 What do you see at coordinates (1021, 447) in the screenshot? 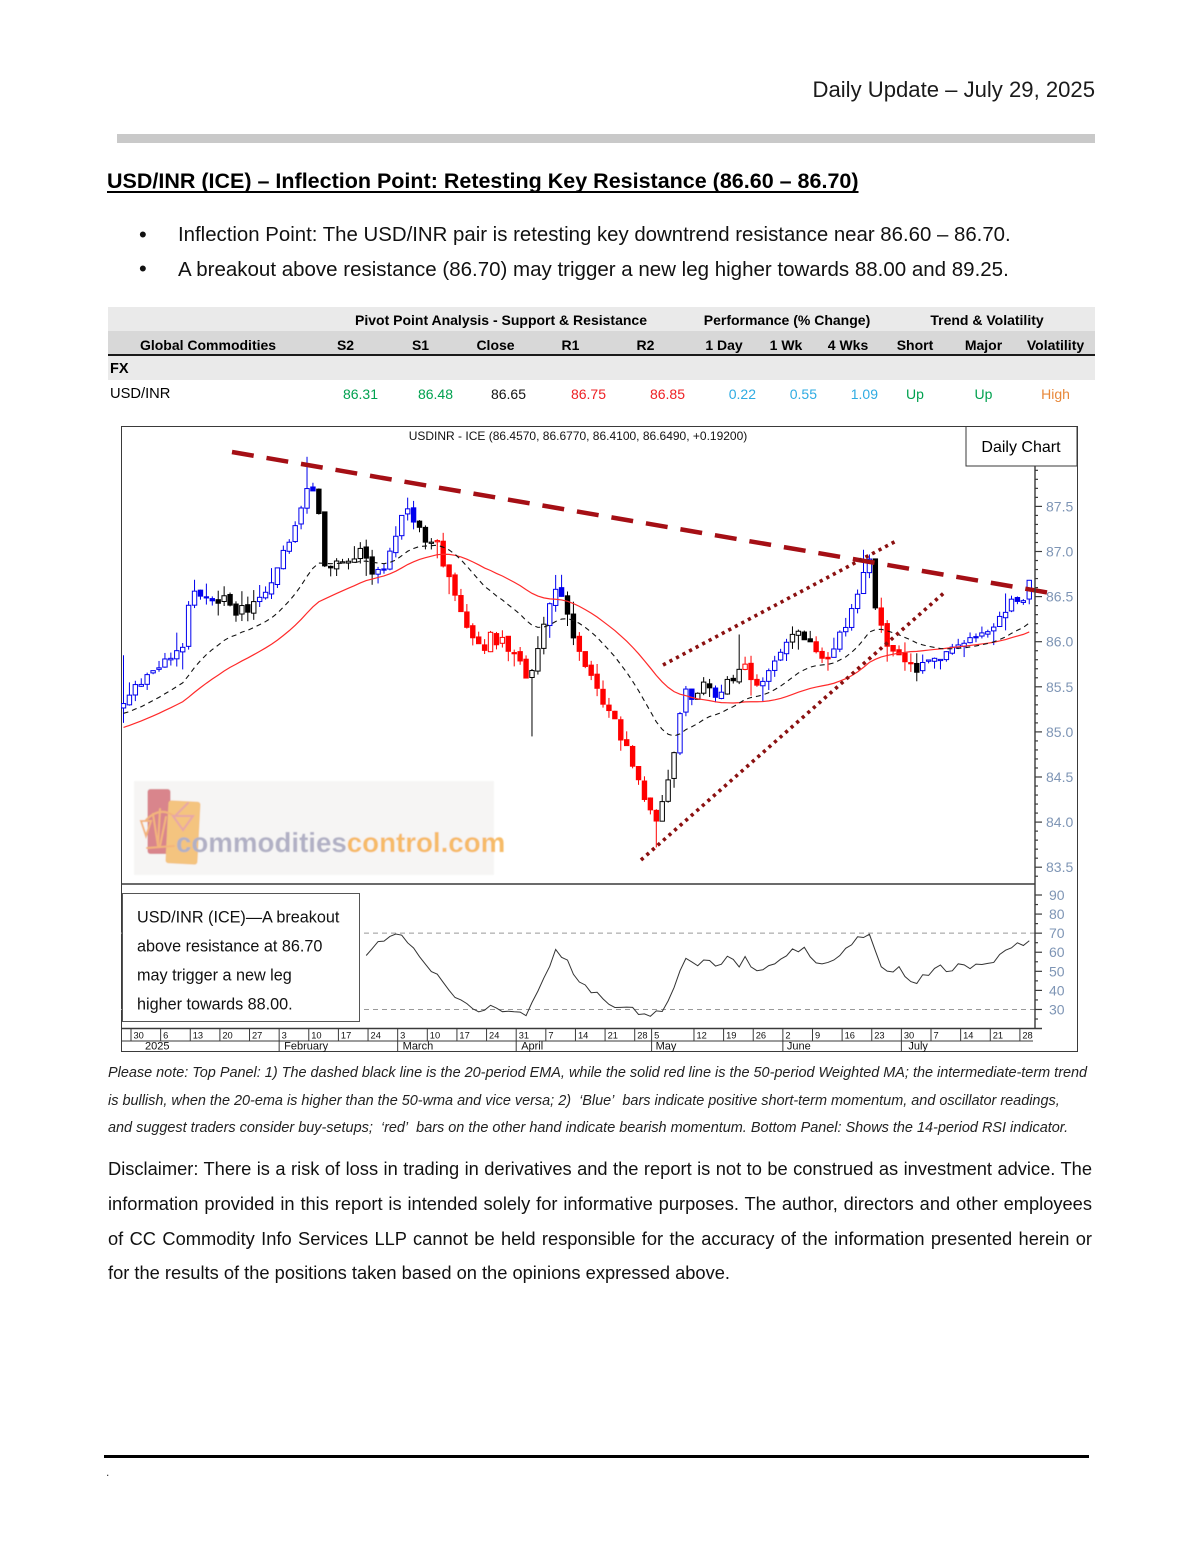
I see `svg-text: Daily Chart` at bounding box center [1021, 447].